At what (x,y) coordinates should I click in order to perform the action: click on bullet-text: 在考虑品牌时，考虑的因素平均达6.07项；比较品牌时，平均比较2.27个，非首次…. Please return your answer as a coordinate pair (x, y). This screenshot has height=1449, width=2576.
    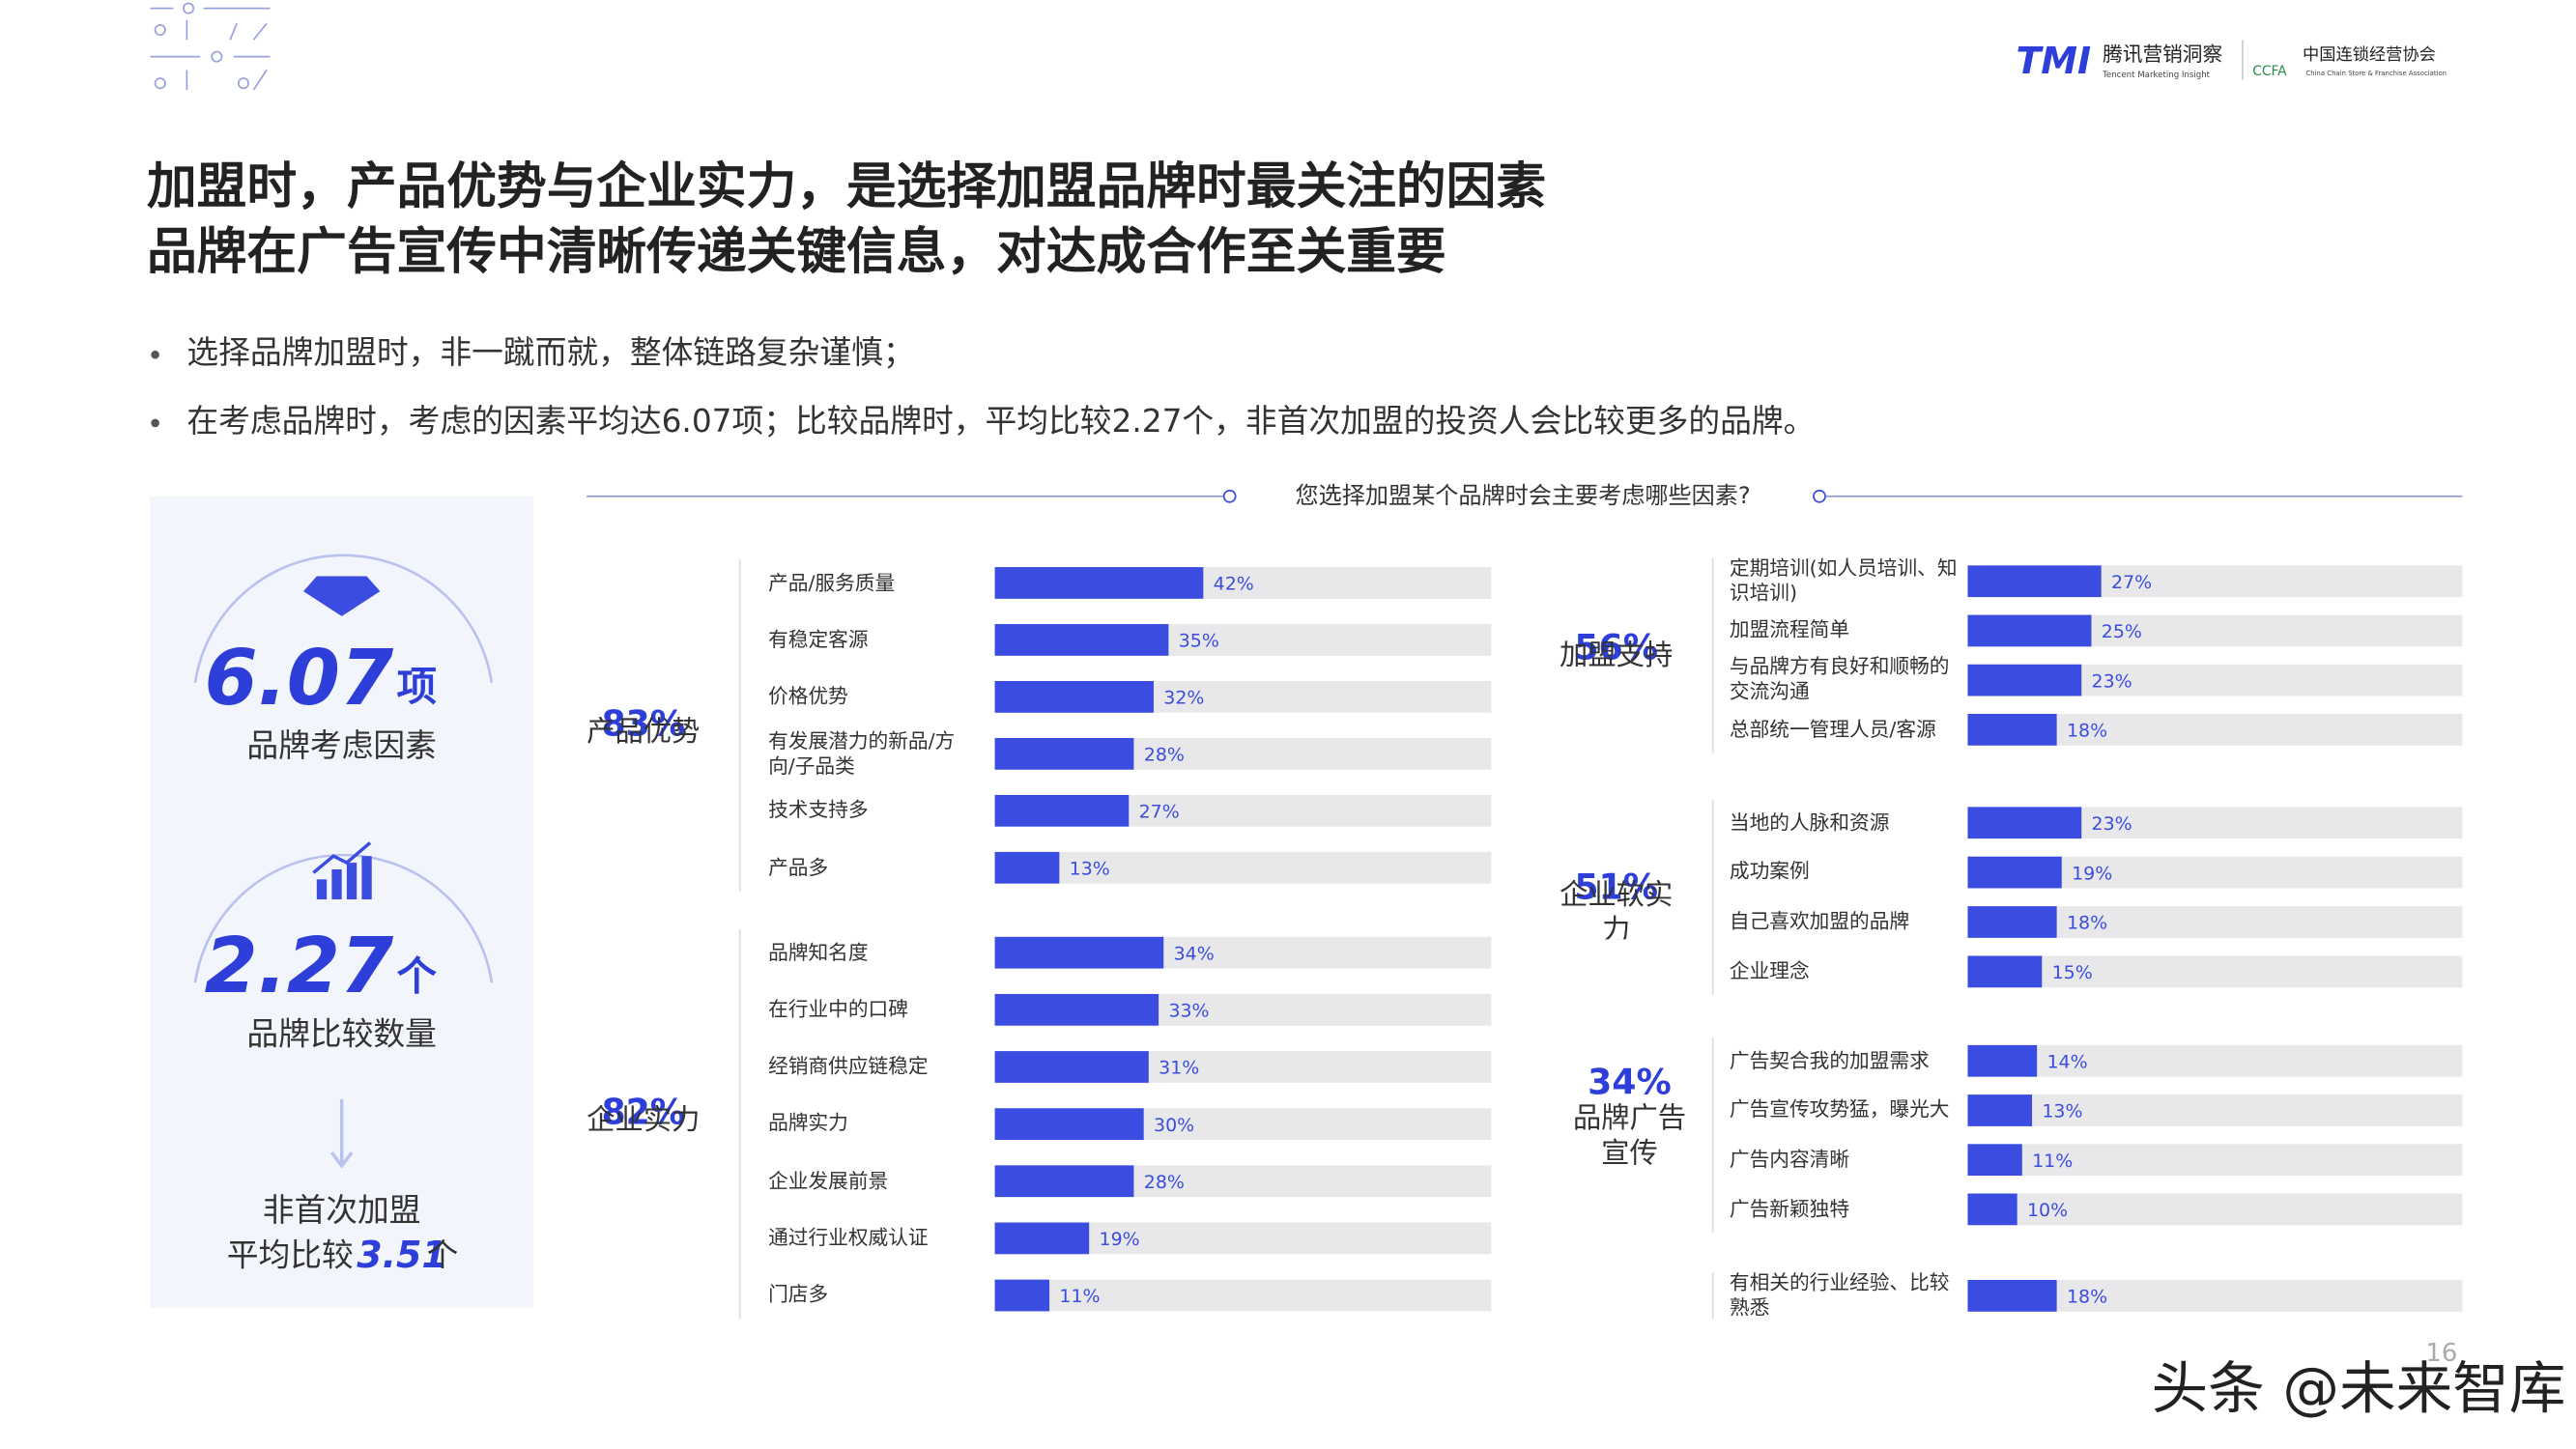
    Looking at the image, I should click on (1001, 421).